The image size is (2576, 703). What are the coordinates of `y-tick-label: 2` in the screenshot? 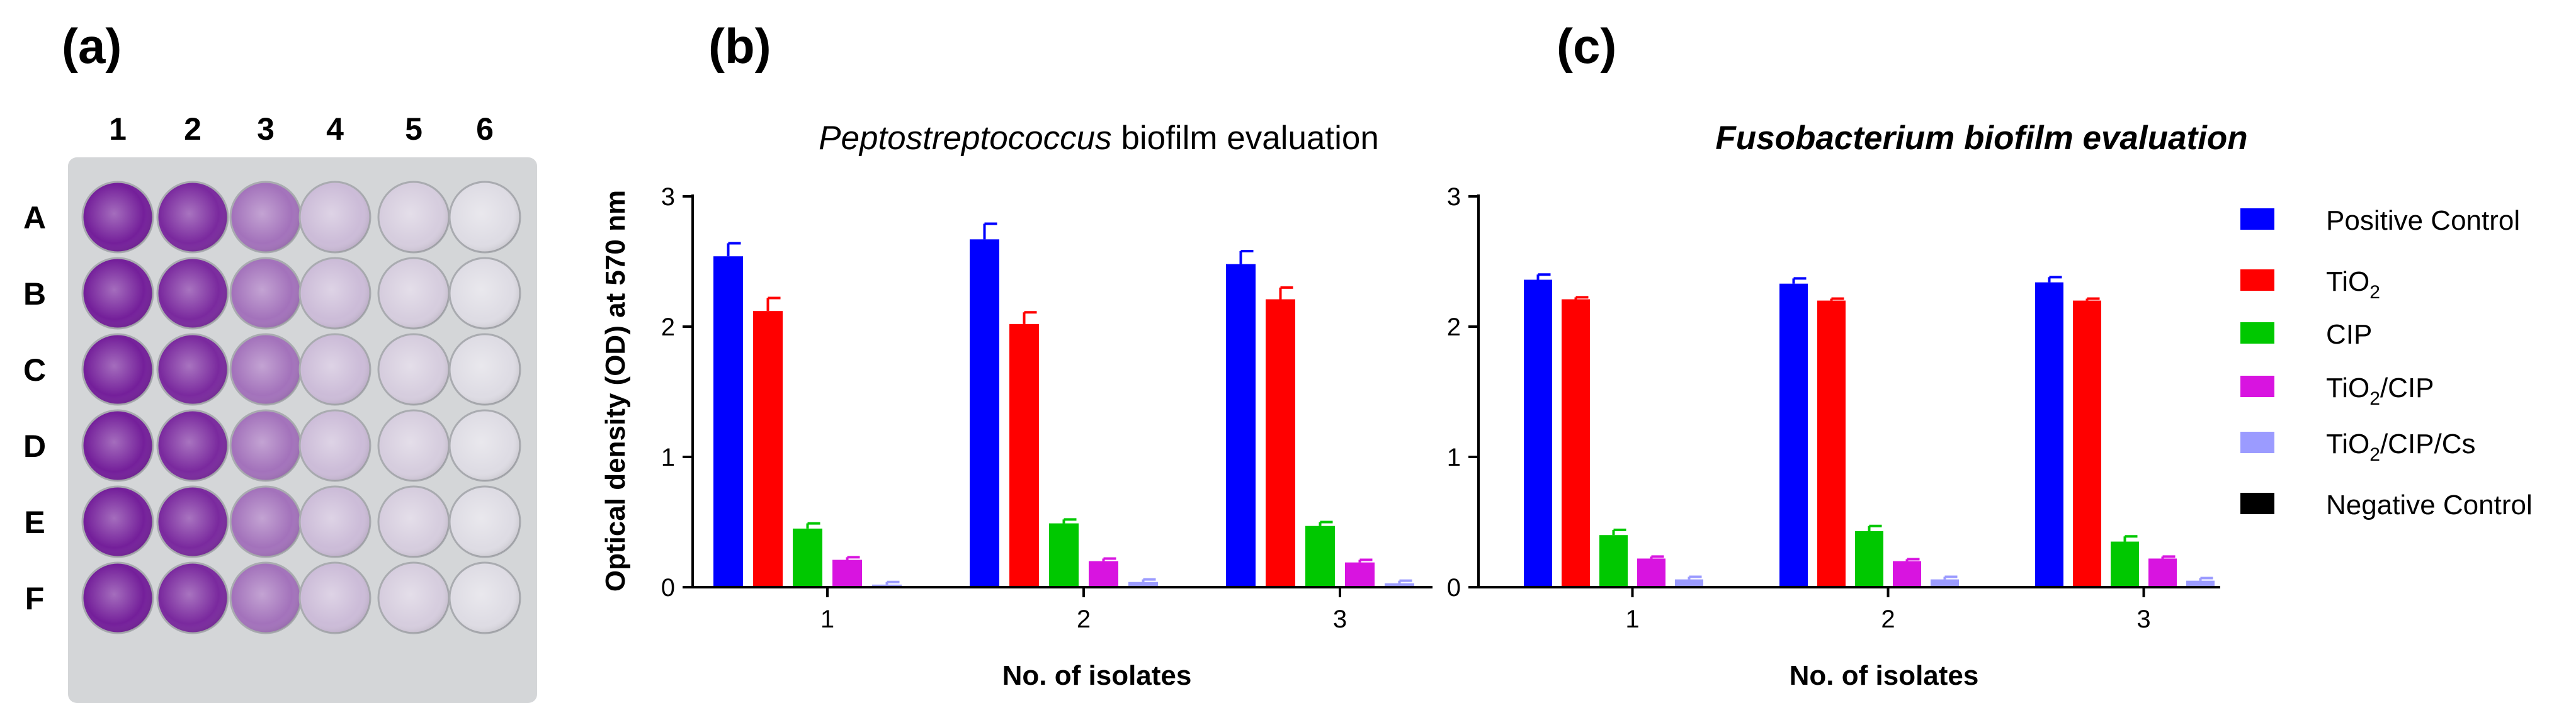 It's located at (668, 327).